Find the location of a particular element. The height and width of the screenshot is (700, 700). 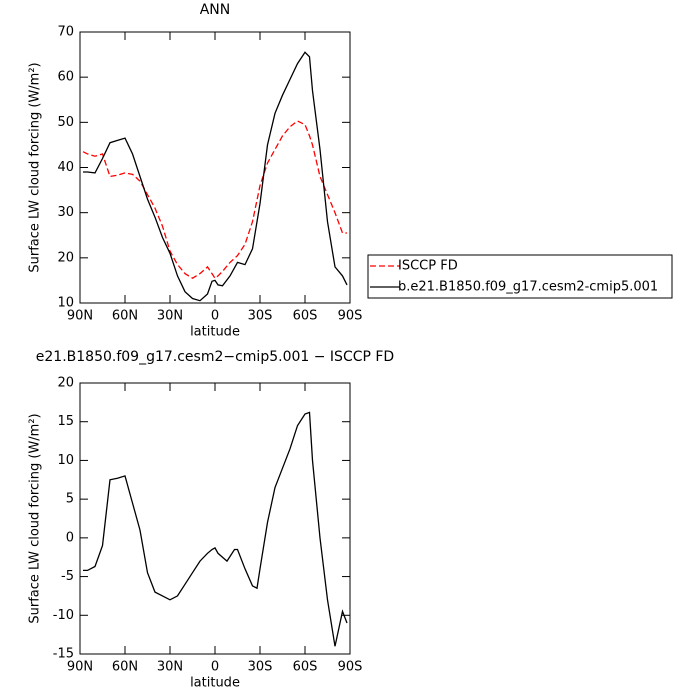

y-tick-label: 0 is located at coordinates (70, 537).